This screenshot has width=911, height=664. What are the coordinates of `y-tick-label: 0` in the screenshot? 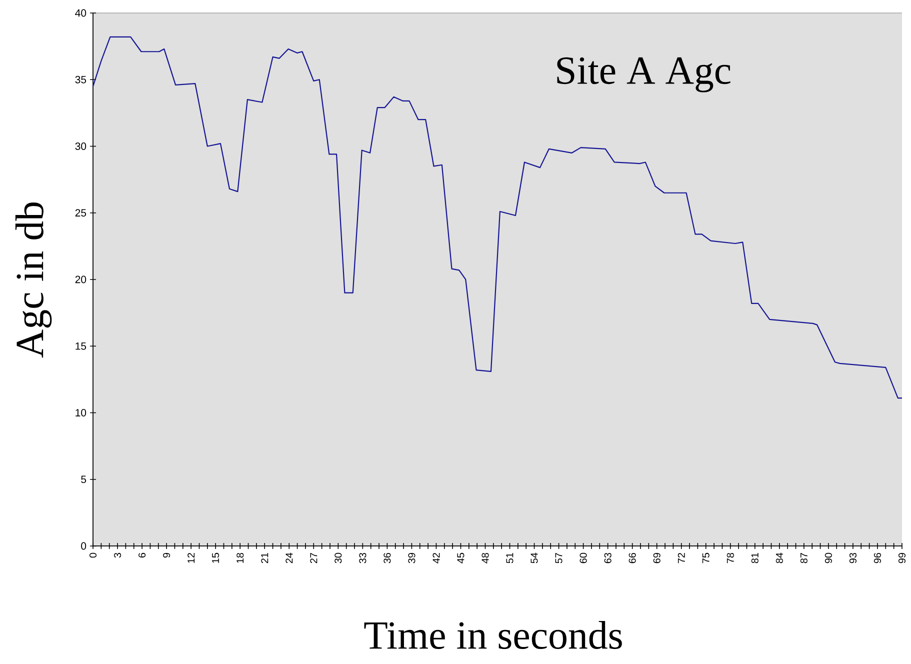 It's located at (83, 546).